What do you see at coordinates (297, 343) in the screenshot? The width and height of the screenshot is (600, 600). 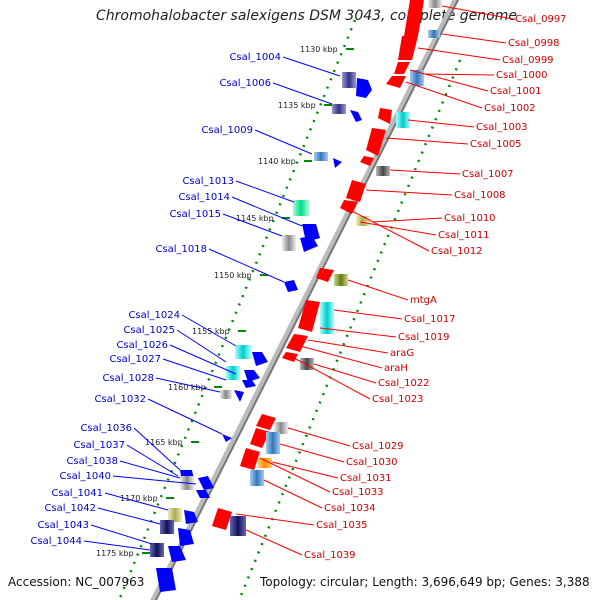 I see `gene-arrow-araH` at bounding box center [297, 343].